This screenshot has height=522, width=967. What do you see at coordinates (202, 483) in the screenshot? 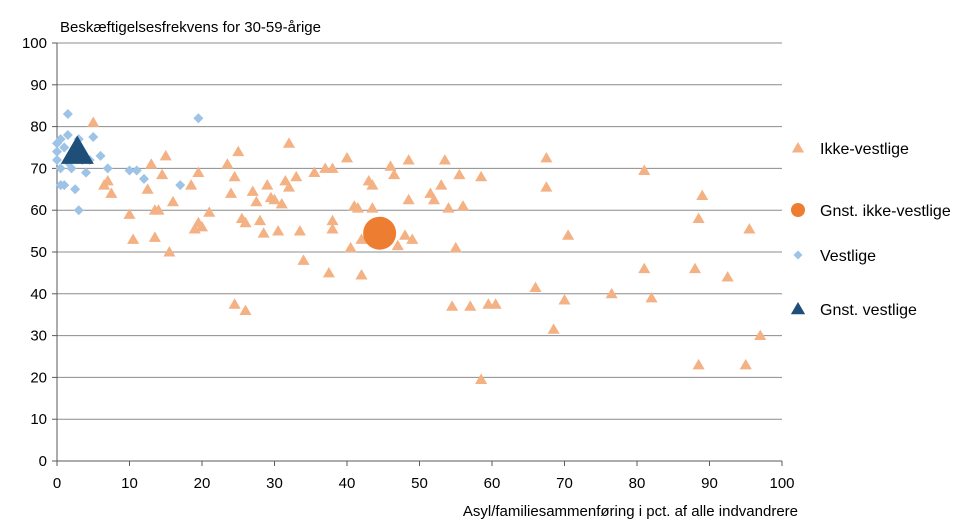
I see `x-tick-label-20: 20` at bounding box center [202, 483].